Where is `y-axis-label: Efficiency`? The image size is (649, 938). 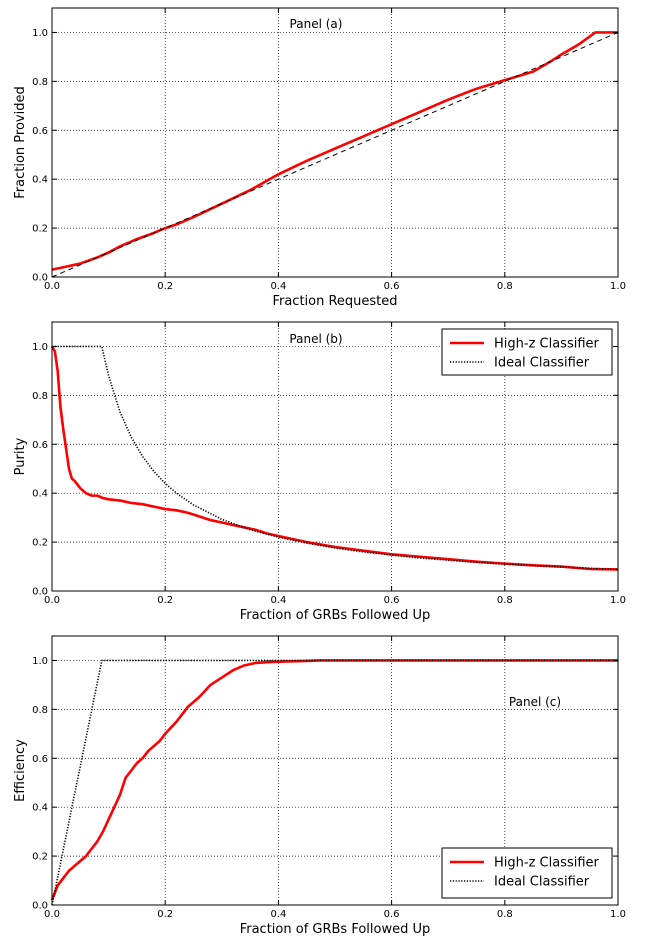 y-axis-label: Efficiency is located at coordinates (20, 770).